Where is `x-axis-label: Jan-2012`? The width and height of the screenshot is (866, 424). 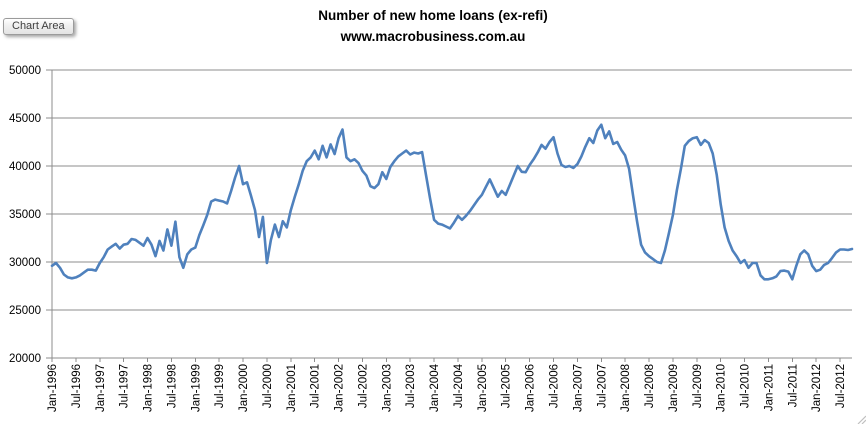
x-axis-label: Jan-2012 is located at coordinates (817, 388).